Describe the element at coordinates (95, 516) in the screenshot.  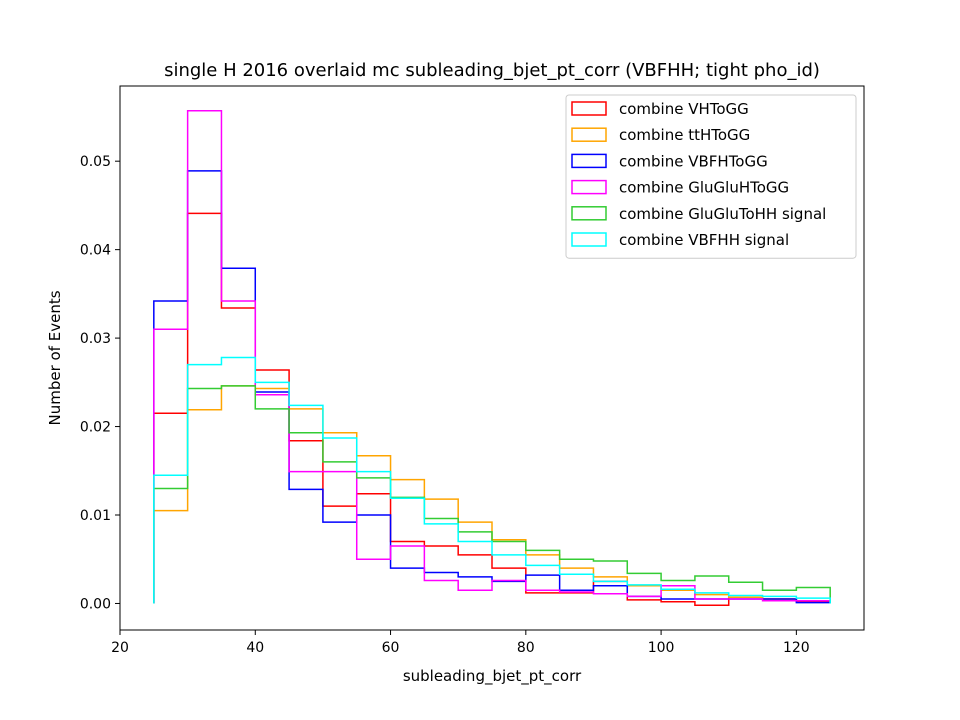
I see `y-tick-label: 0.01` at that location.